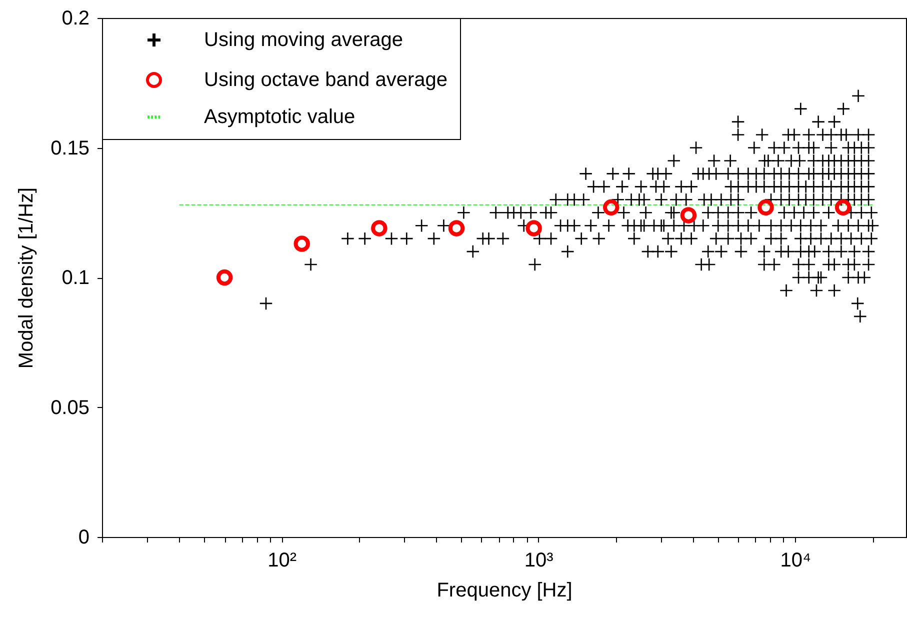 Image resolution: width=907 pixels, height=621 pixels. I want to click on y-tick-label: 0, so click(84, 537).